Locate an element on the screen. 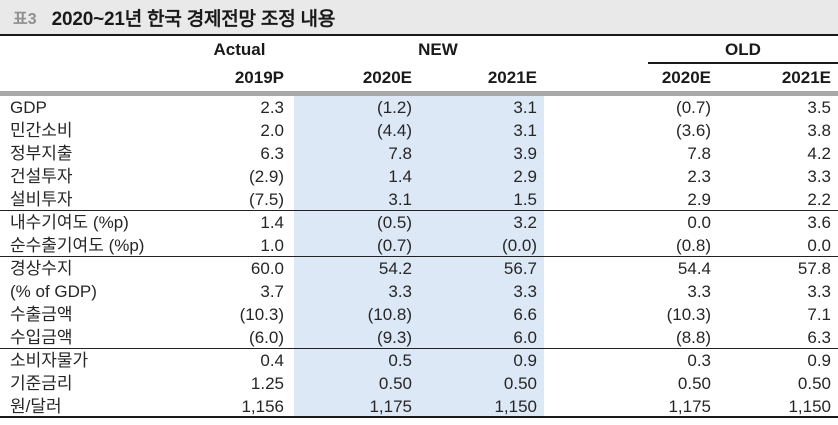  row-label: 민간소비 is located at coordinates (41, 130).